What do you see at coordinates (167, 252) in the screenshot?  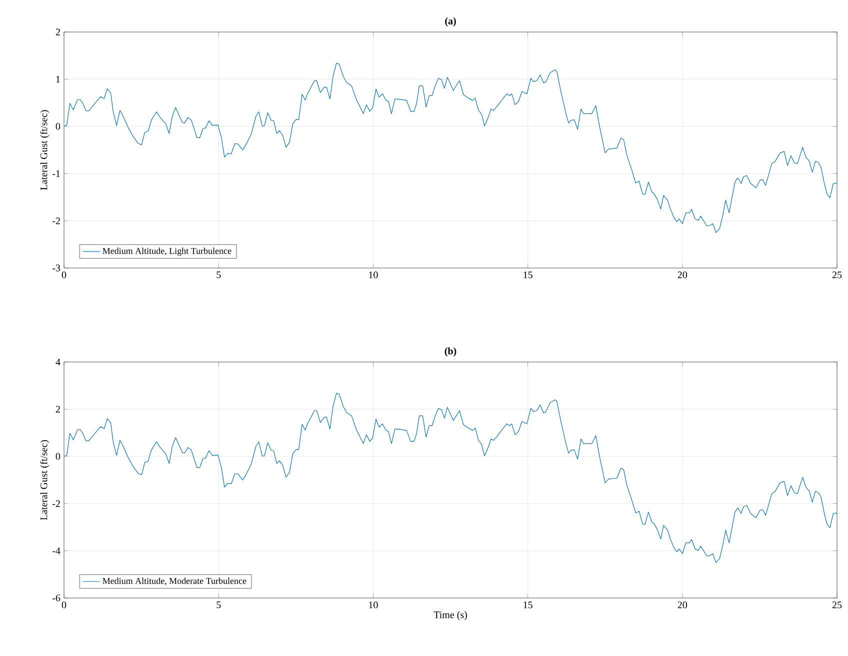 I see `legend-label: Medium Altitude, Light Turbulence` at bounding box center [167, 252].